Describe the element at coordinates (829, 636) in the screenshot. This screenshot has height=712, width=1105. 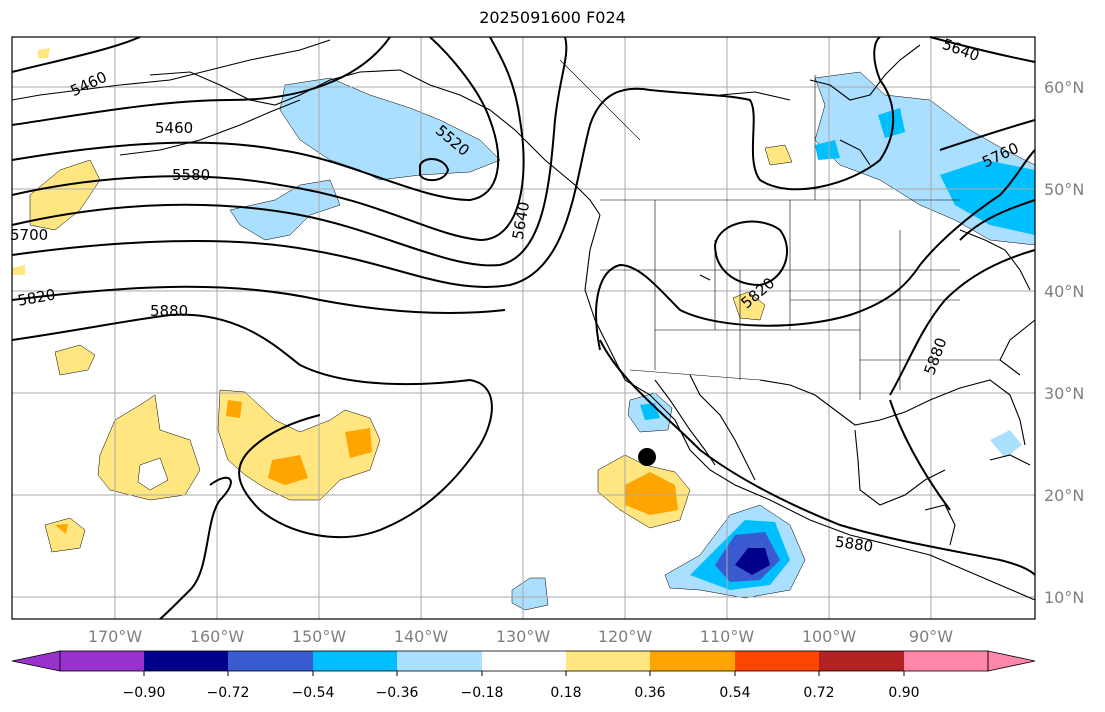
I see `lon-label: 100°W` at that location.